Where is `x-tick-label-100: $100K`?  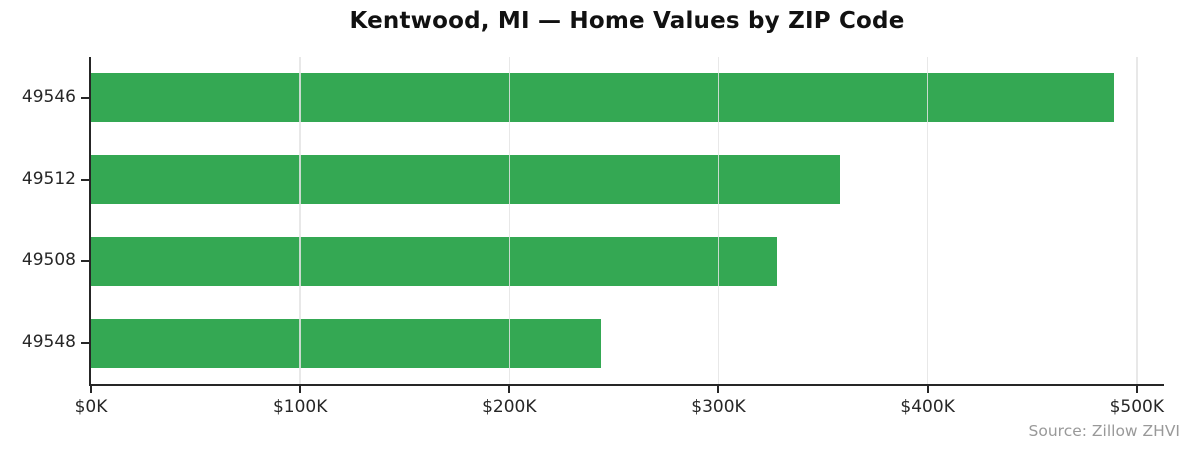 x-tick-label-100: $100K is located at coordinates (300, 407).